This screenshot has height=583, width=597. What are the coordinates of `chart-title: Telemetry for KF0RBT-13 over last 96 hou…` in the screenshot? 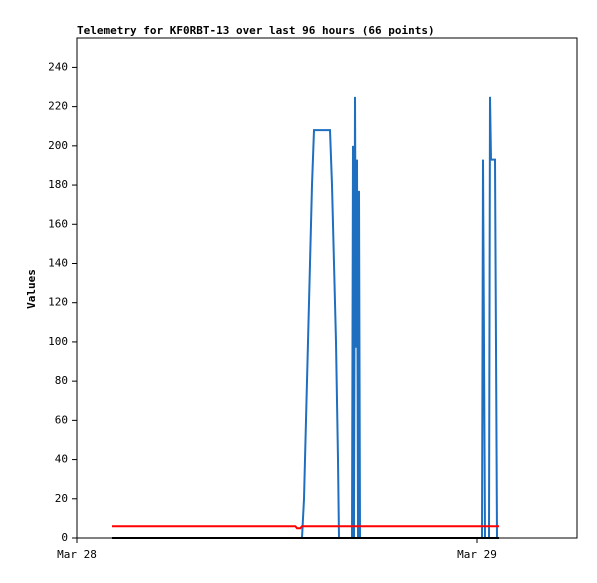 It's located at (256, 30).